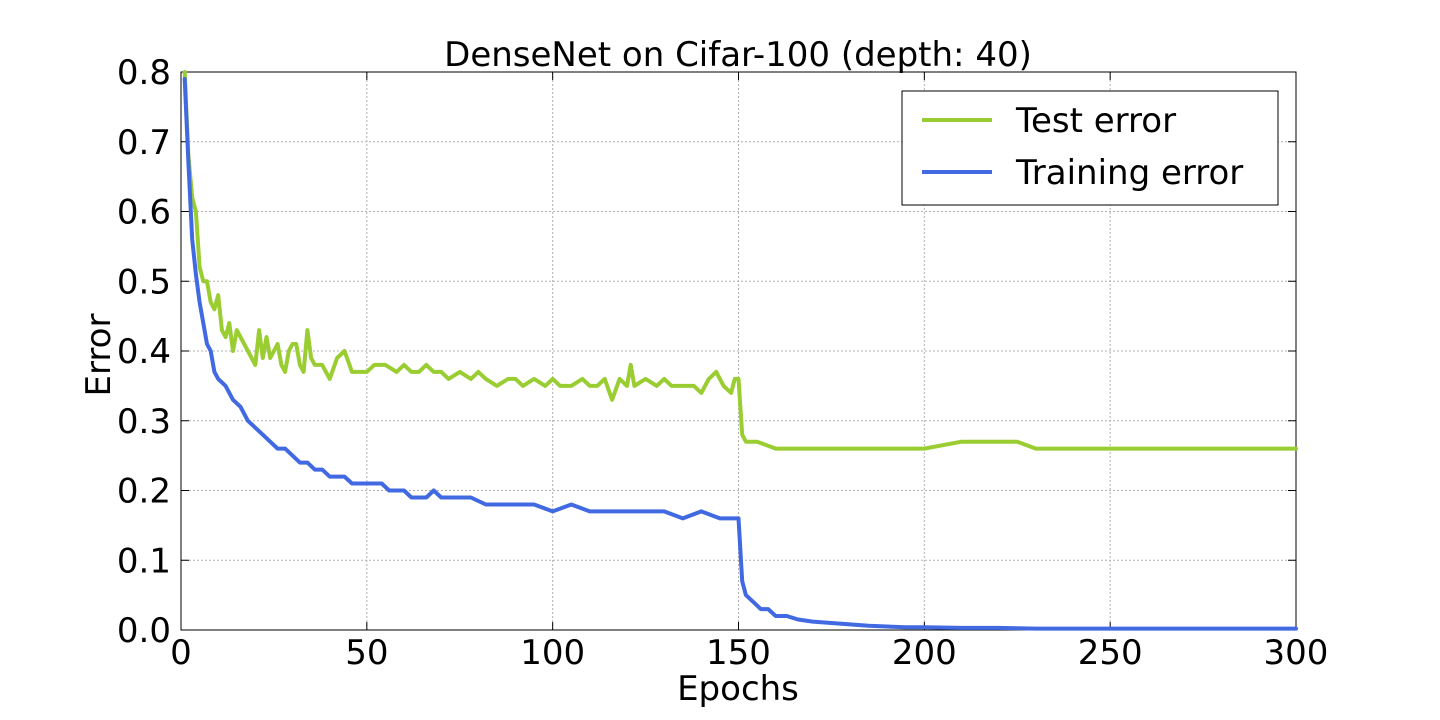 The width and height of the screenshot is (1440, 720). What do you see at coordinates (1129, 173) in the screenshot?
I see `legend-label-training-error: Training error` at bounding box center [1129, 173].